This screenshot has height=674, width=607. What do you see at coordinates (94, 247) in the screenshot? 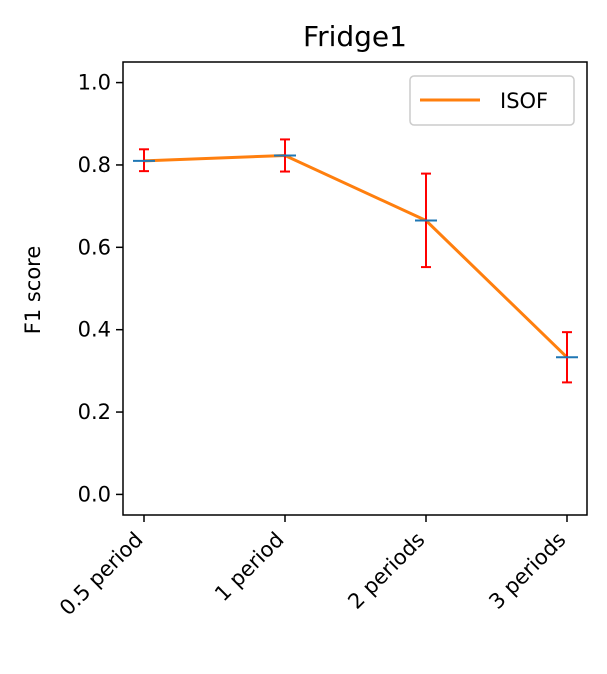
I see `y-tick-label: 0.6` at bounding box center [94, 247].